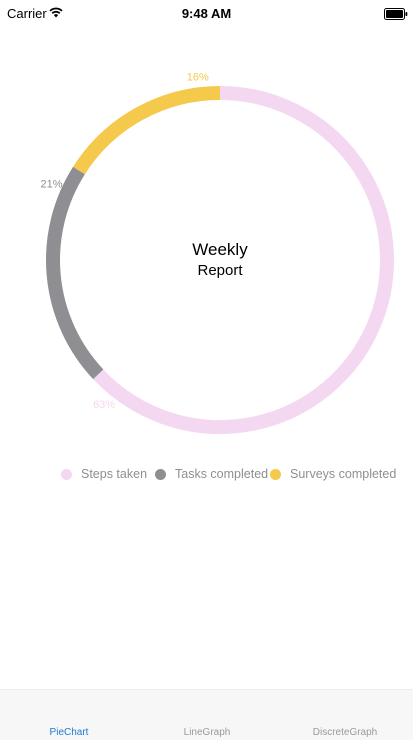 This screenshot has height=740, width=413. Describe the element at coordinates (222, 474) in the screenshot. I see `legend-label: Tasks completed` at that location.